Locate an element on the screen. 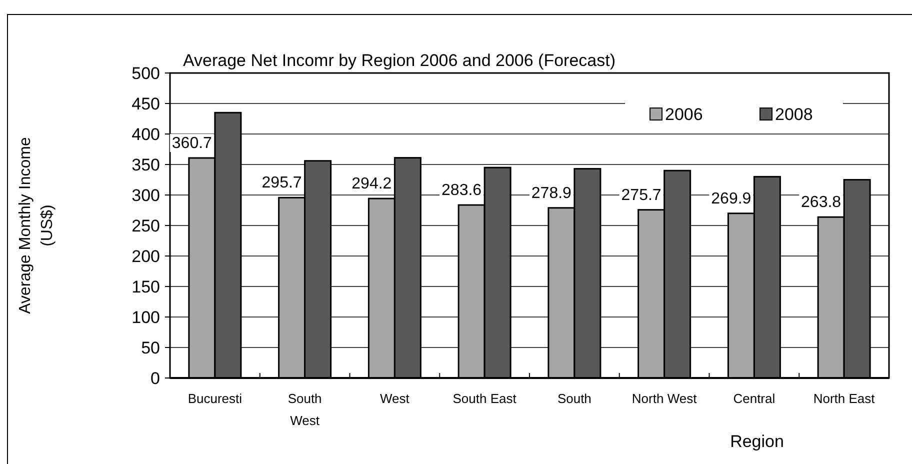 Image resolution: width=912 pixels, height=464 pixels. y-tick-label: 350 is located at coordinates (146, 164).